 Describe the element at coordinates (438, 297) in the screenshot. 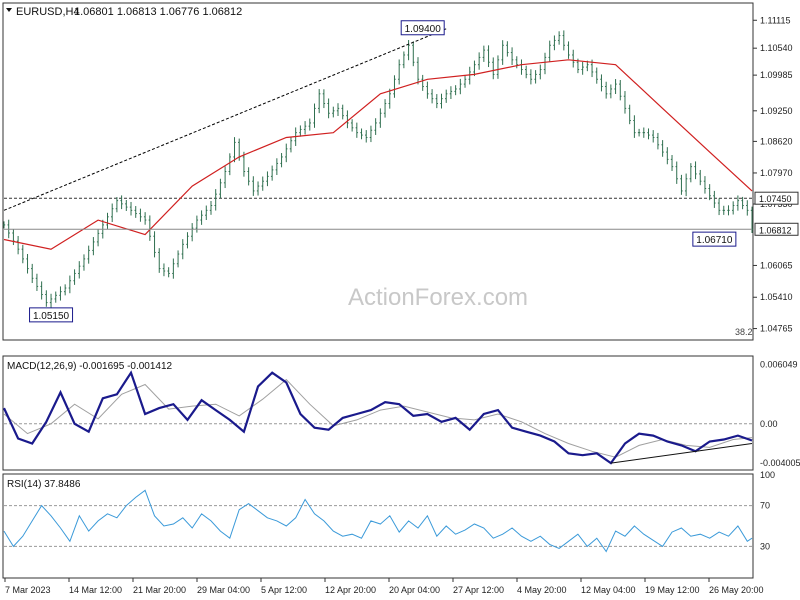

I see `watermark: ActionForex.com` at that location.